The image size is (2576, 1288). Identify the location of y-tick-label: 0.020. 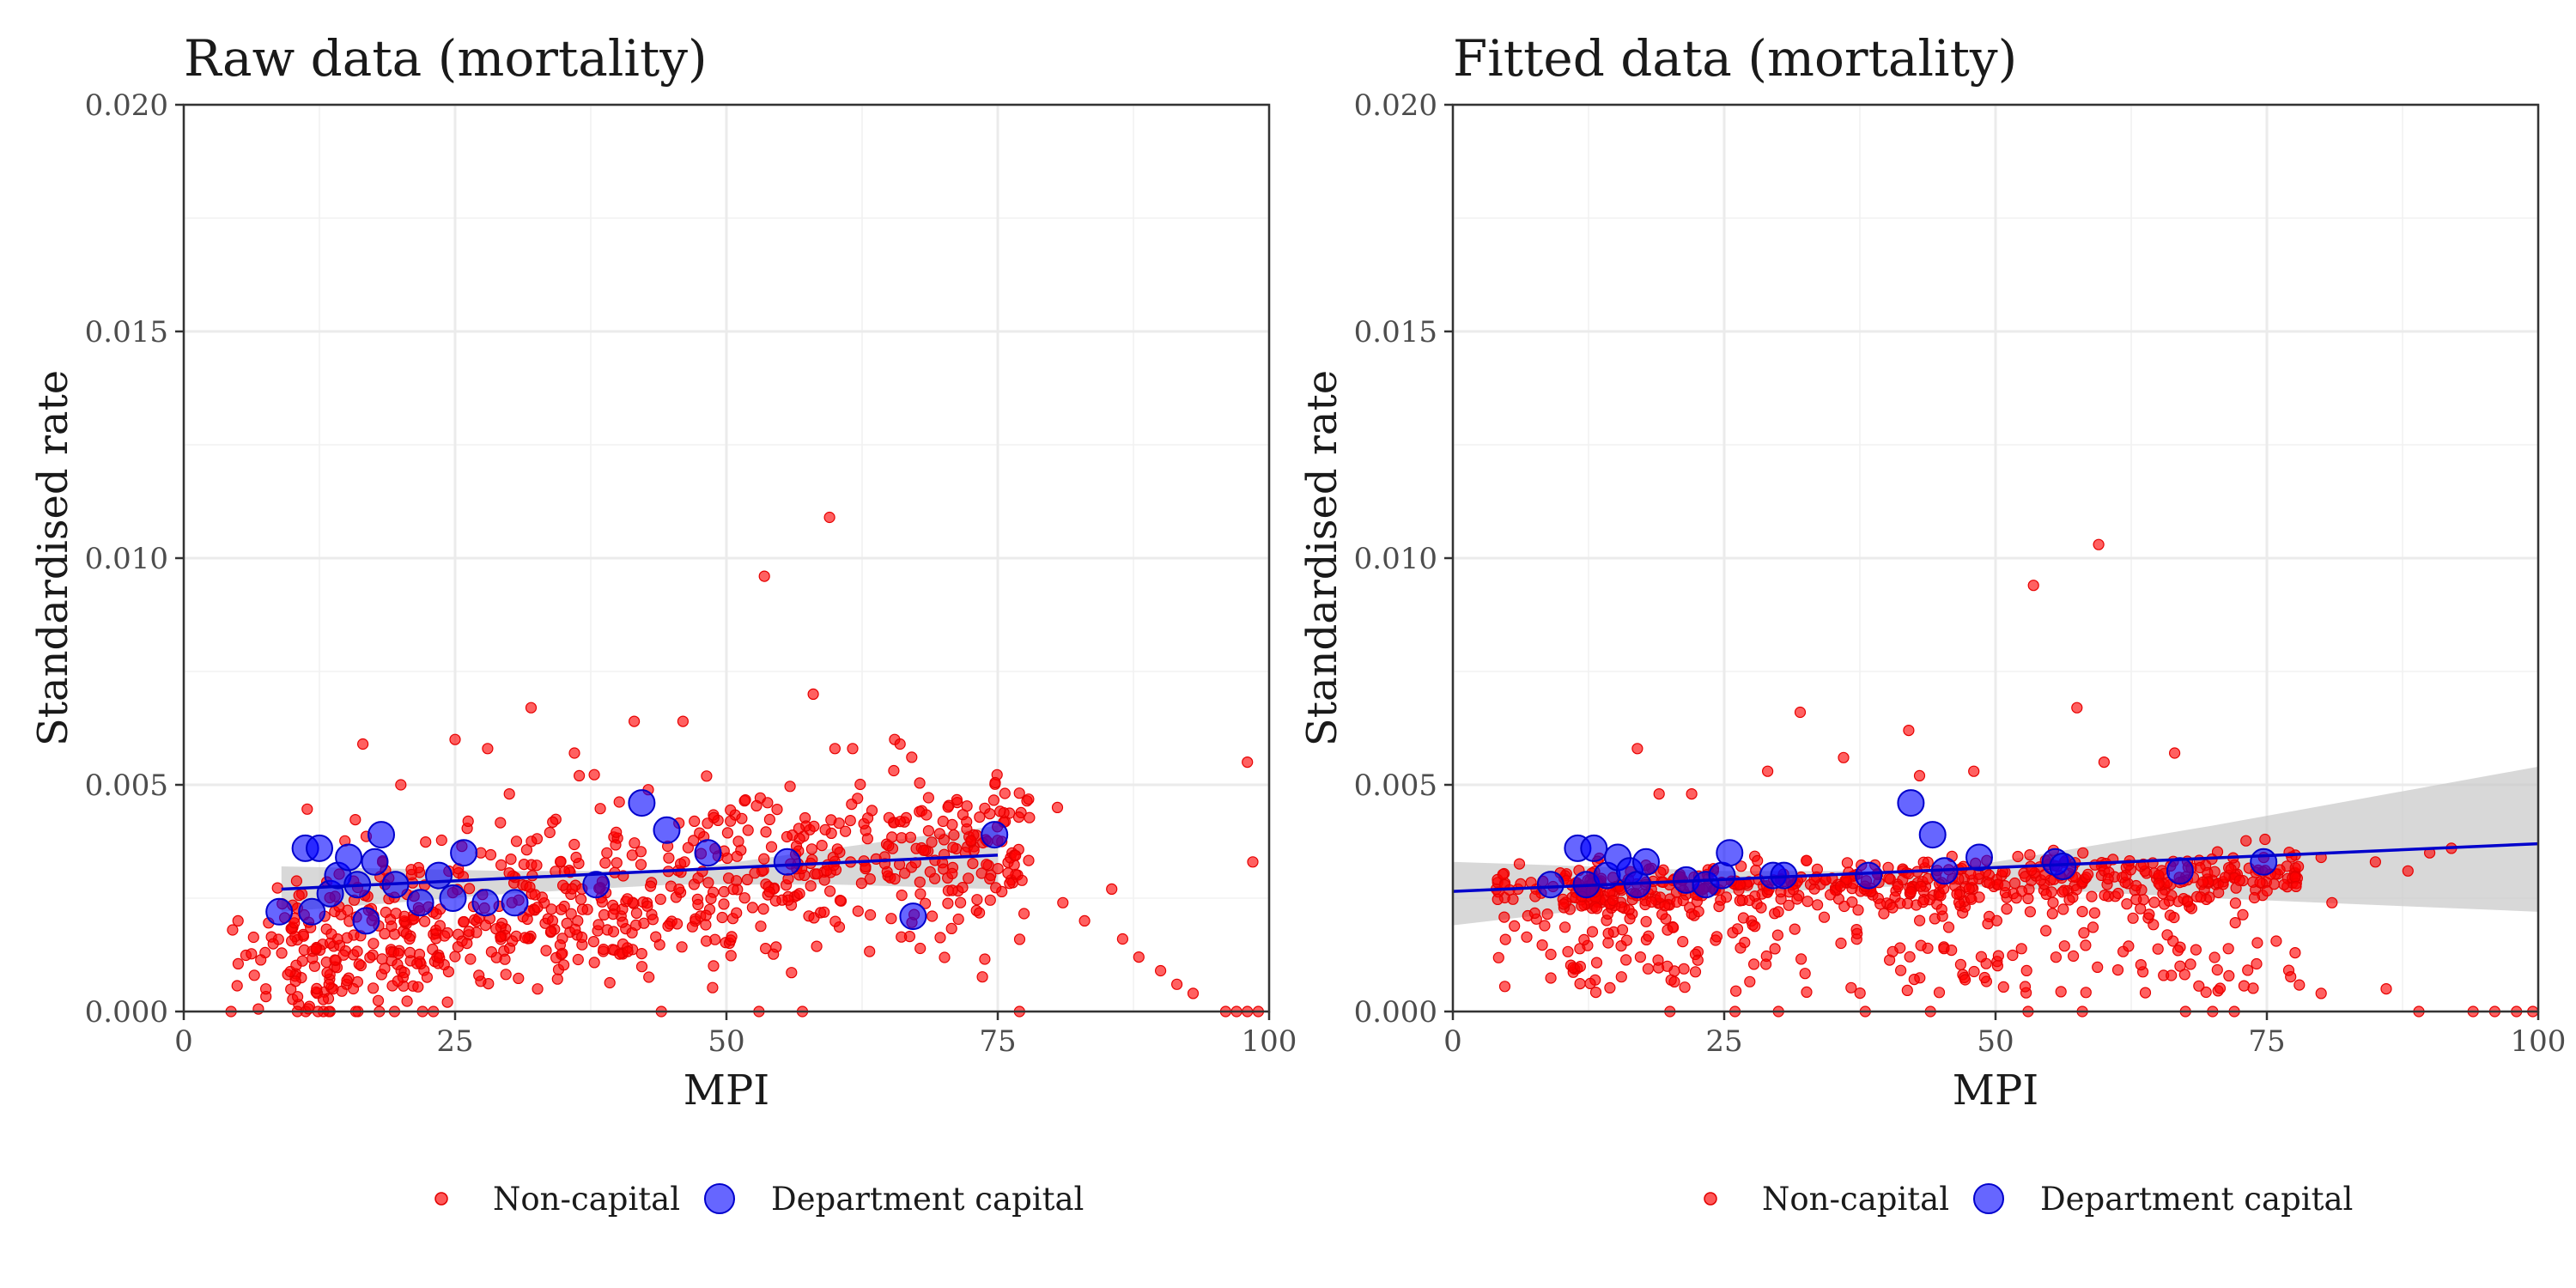
(127, 106).